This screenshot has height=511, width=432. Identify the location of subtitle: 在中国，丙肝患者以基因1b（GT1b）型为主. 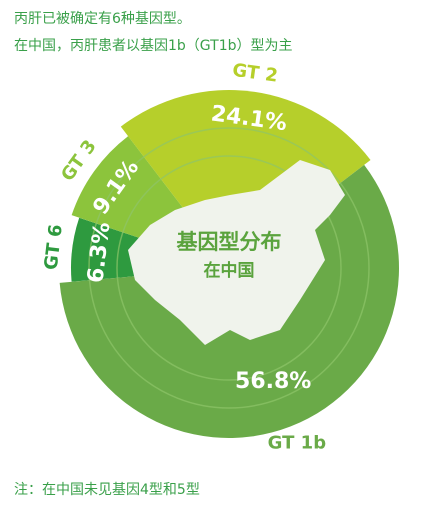
(153, 45).